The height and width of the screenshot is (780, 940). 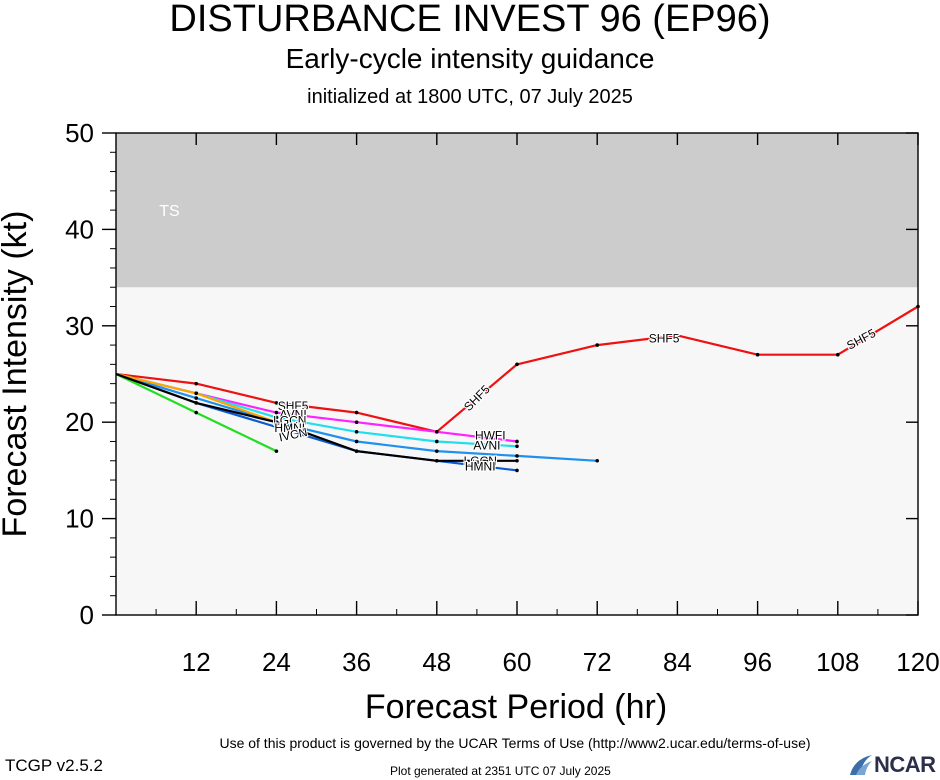 I want to click on x-tick-label: 108, so click(x=837, y=662).